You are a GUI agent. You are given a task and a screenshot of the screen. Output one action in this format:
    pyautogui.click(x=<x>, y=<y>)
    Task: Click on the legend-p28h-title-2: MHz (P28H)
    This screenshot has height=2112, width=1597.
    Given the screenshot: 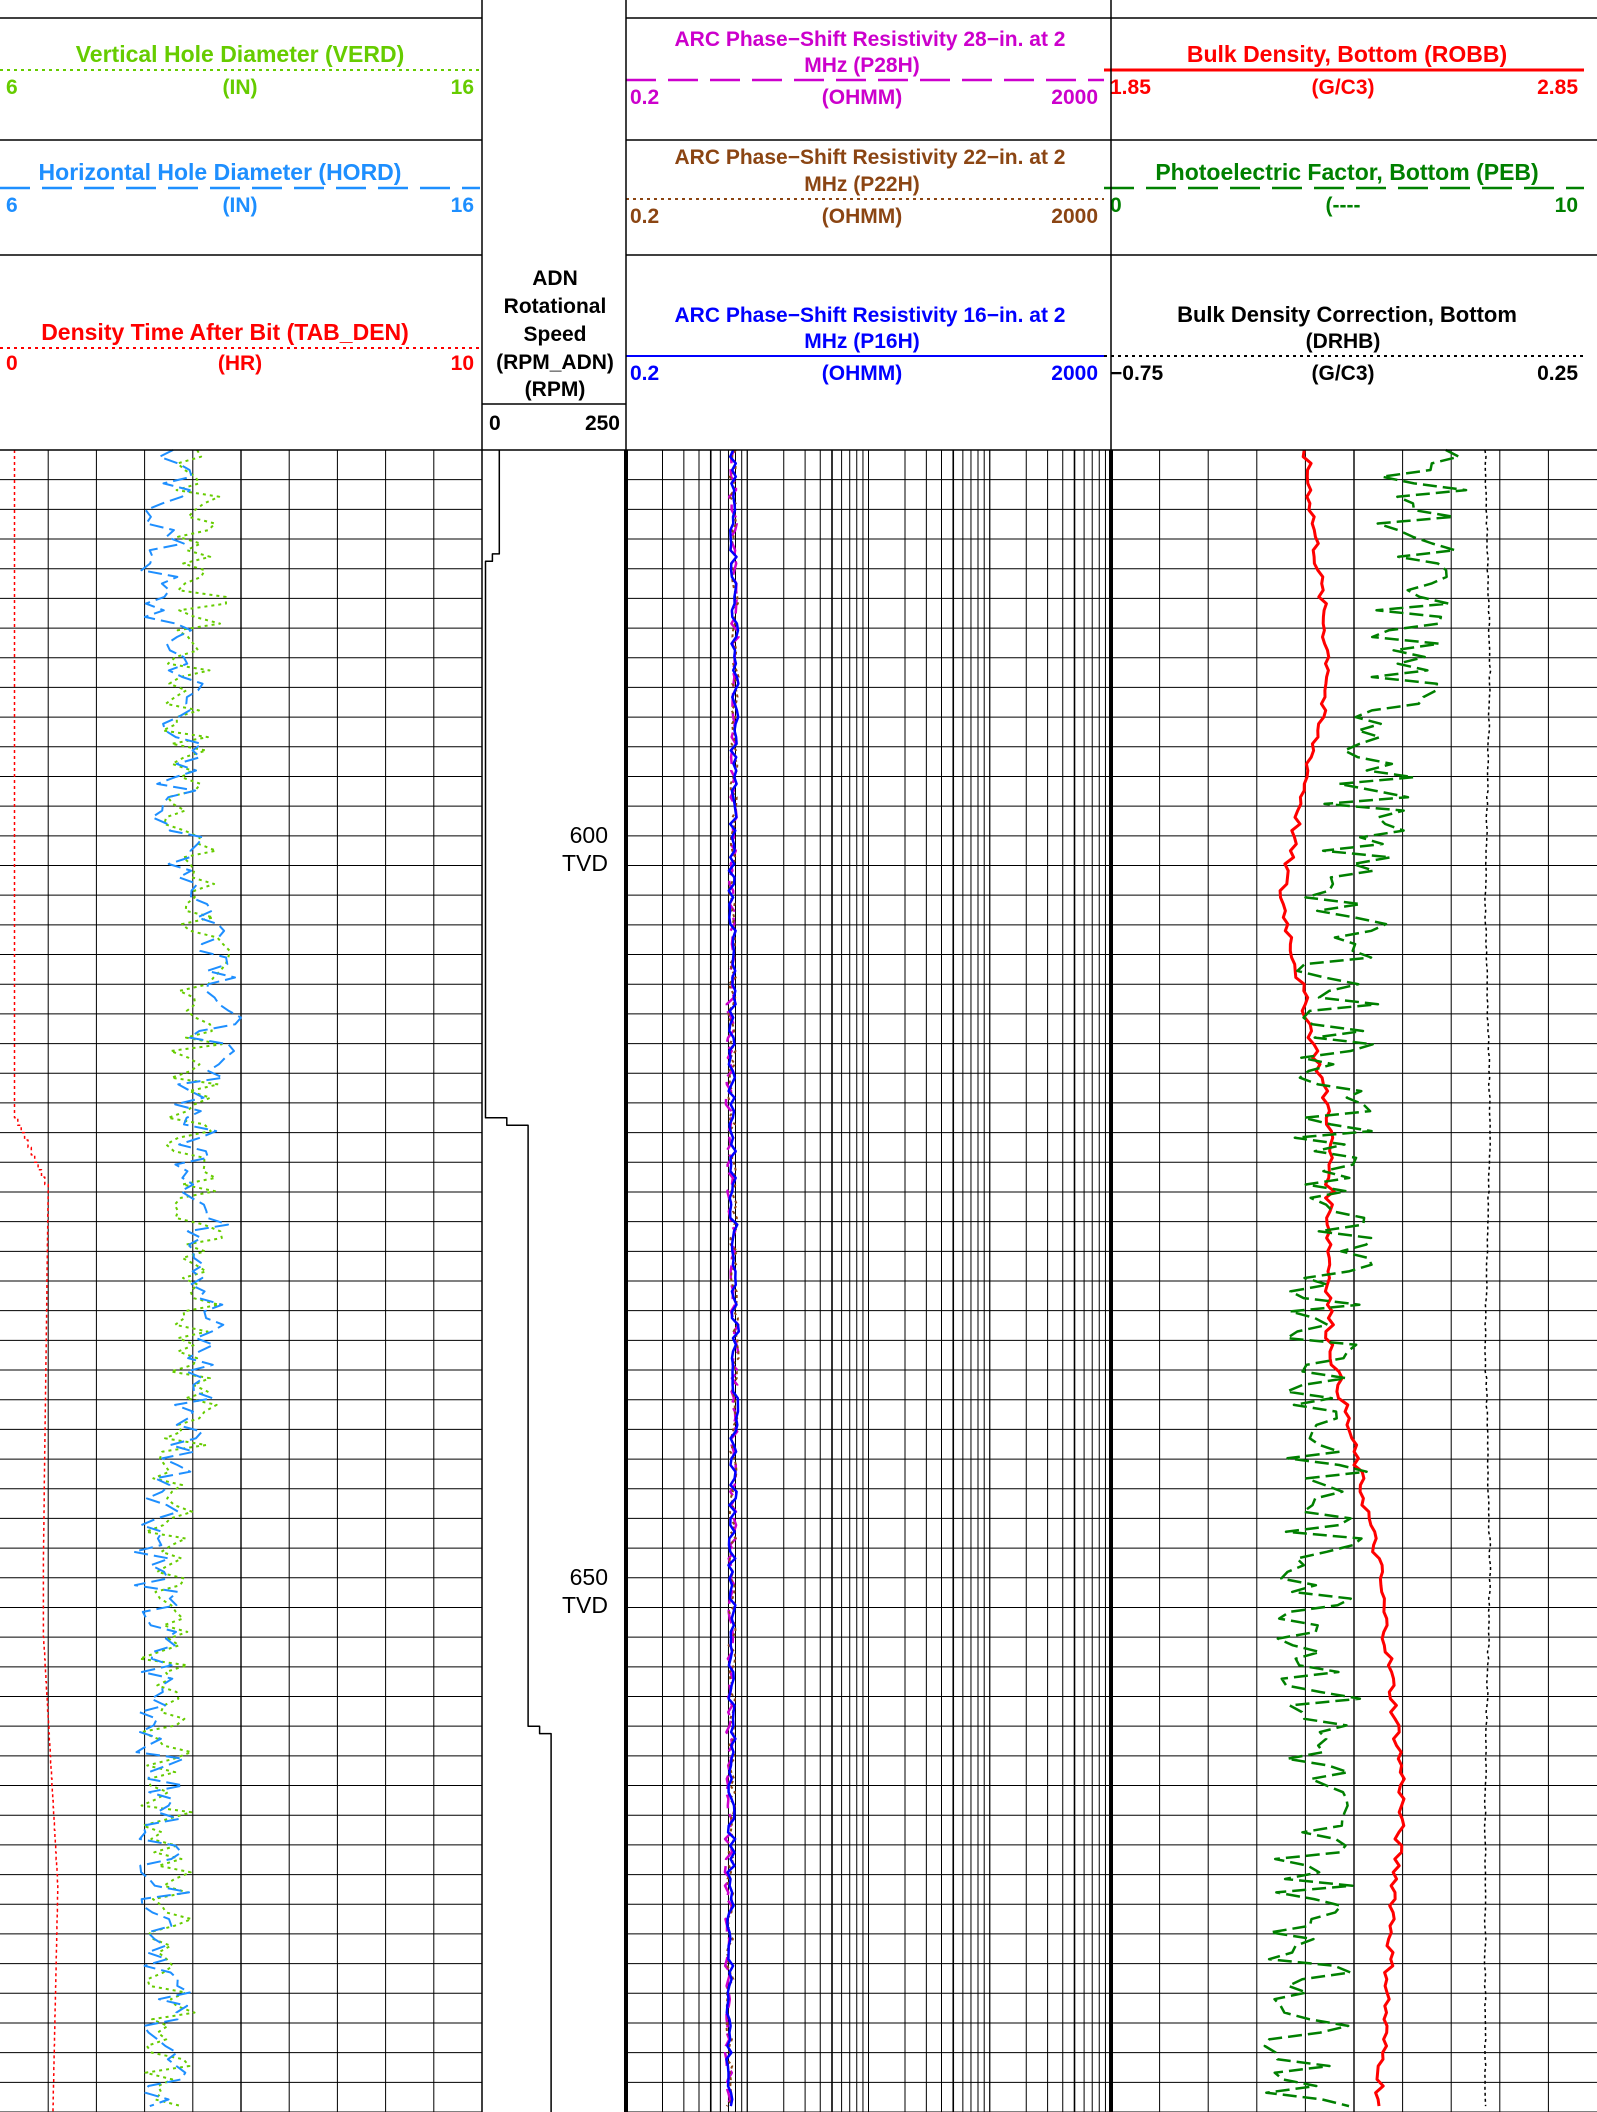 What is the action you would take?
    pyautogui.click(x=862, y=65)
    